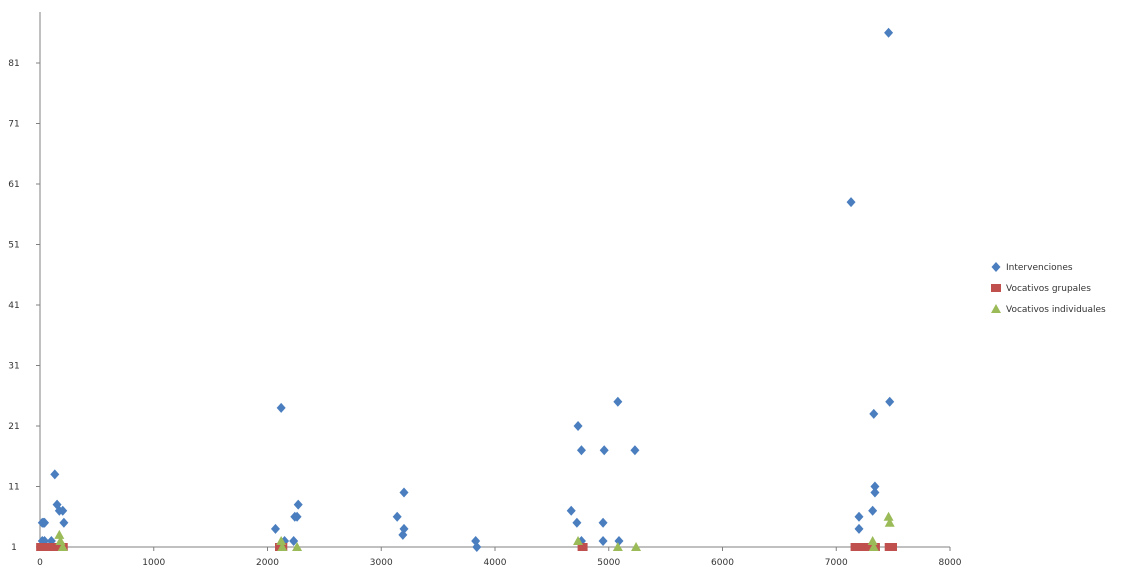 Image resolution: width=1147 pixels, height=578 pixels. What do you see at coordinates (1039, 268) in the screenshot?
I see `legend-label: Intervenciones` at bounding box center [1039, 268].